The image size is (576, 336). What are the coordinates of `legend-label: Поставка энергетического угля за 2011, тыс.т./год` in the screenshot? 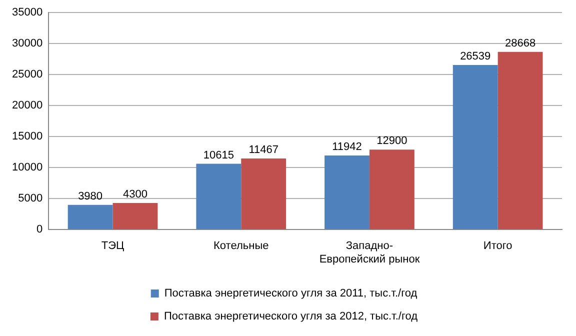 It's located at (291, 294).